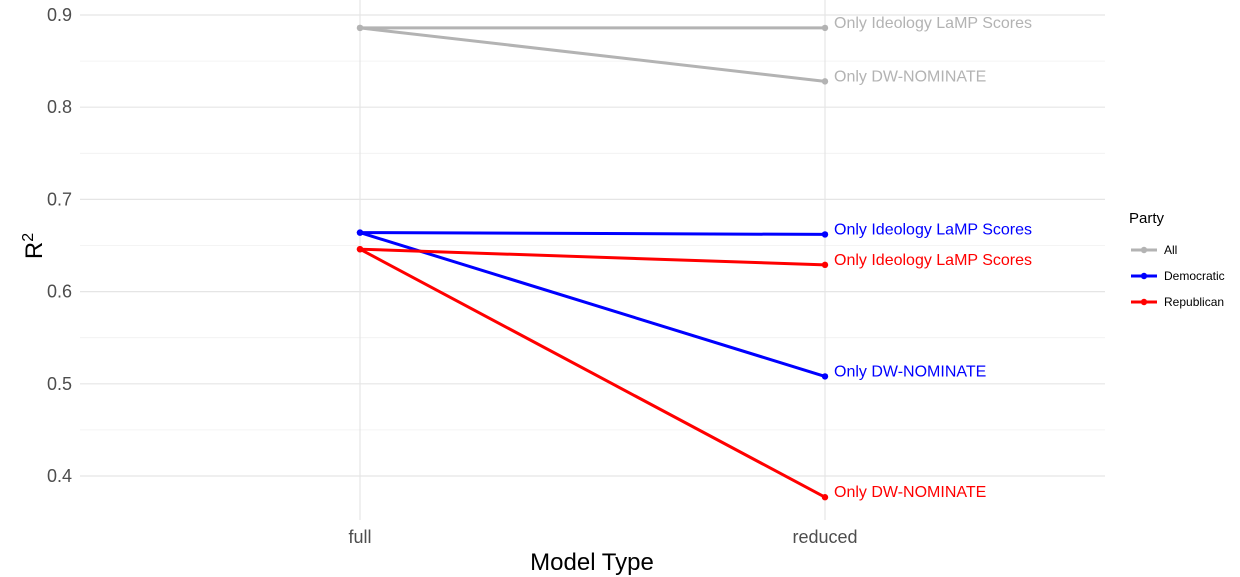  I want to click on legend-entry: Republican, so click(1177, 302).